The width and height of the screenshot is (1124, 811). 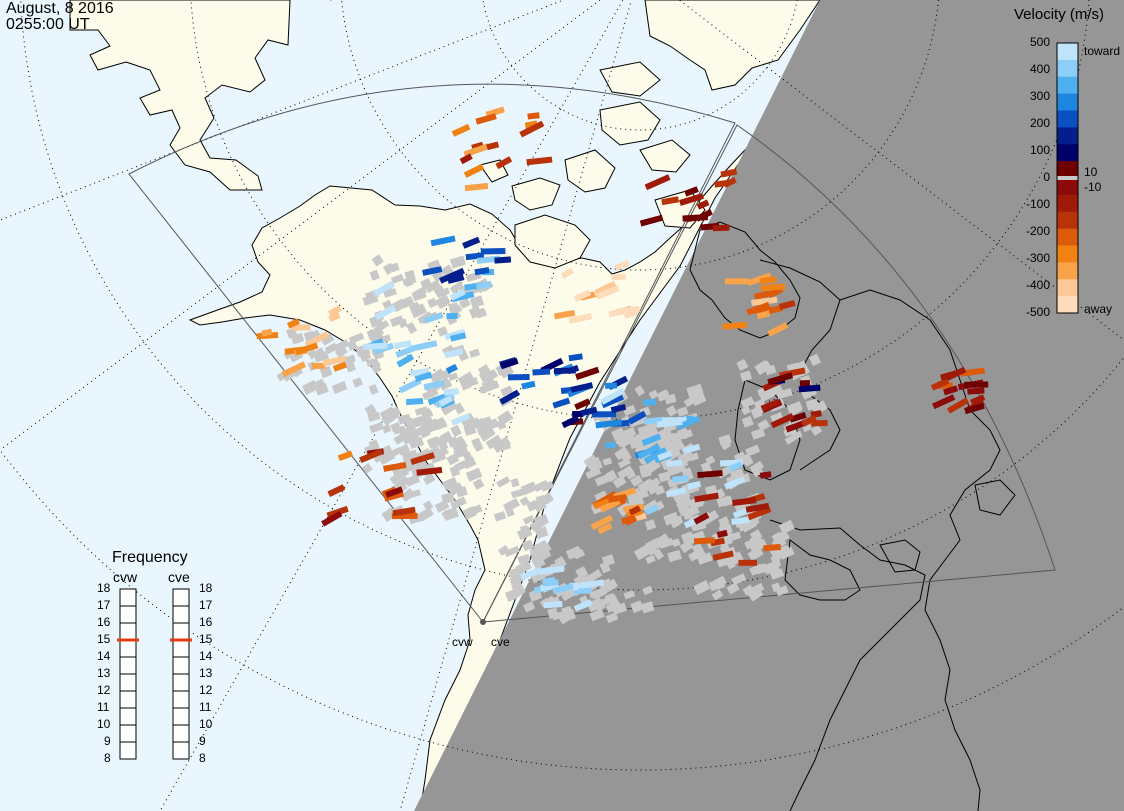 I want to click on frequency-tick-left: 13, so click(x=104, y=673).